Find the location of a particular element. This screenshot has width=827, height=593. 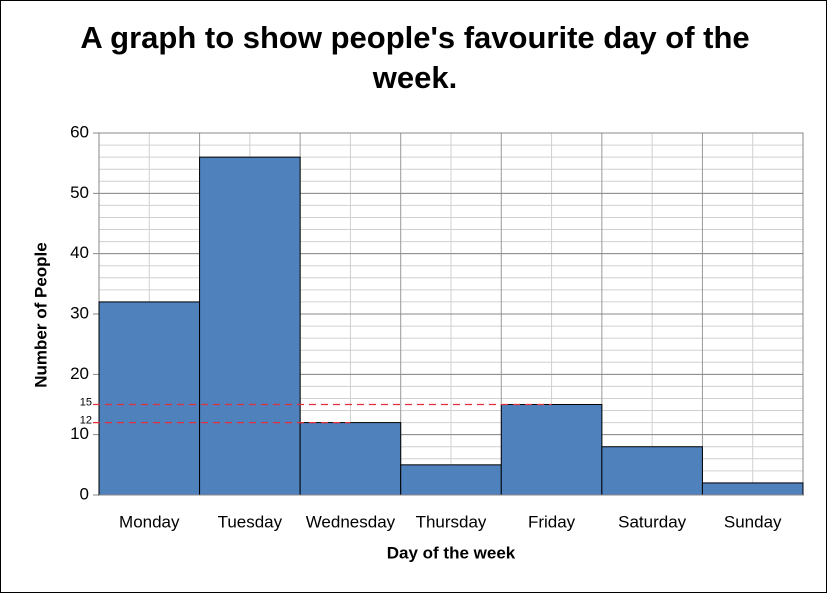

x-tick-label: Friday is located at coordinates (552, 521).